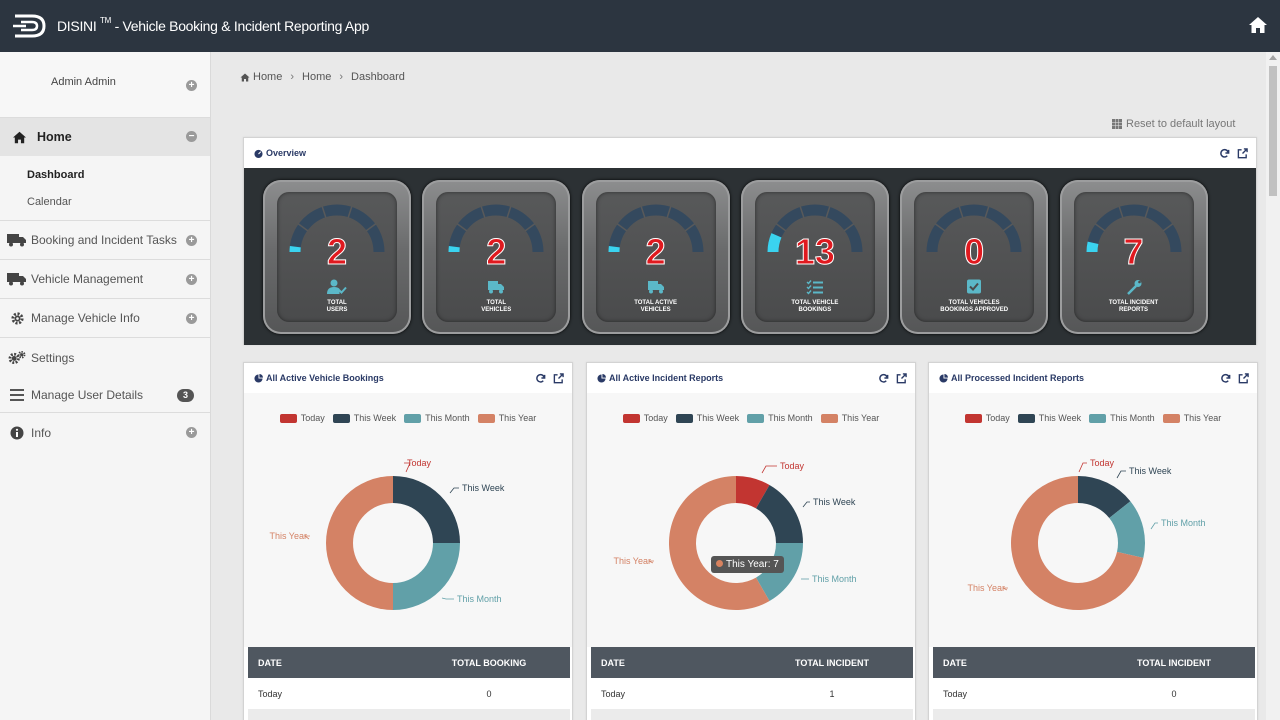 The image size is (1280, 720). Describe the element at coordinates (105, 85) in the screenshot. I see `user-panel: Admin Admin +` at that location.